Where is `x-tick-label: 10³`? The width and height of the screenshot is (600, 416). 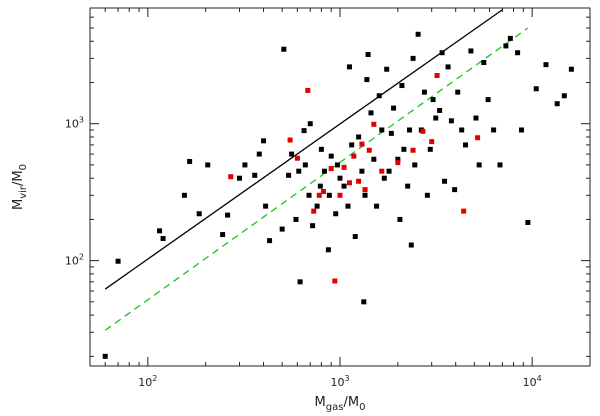
x-tick-label: 10³ is located at coordinates (339, 381).